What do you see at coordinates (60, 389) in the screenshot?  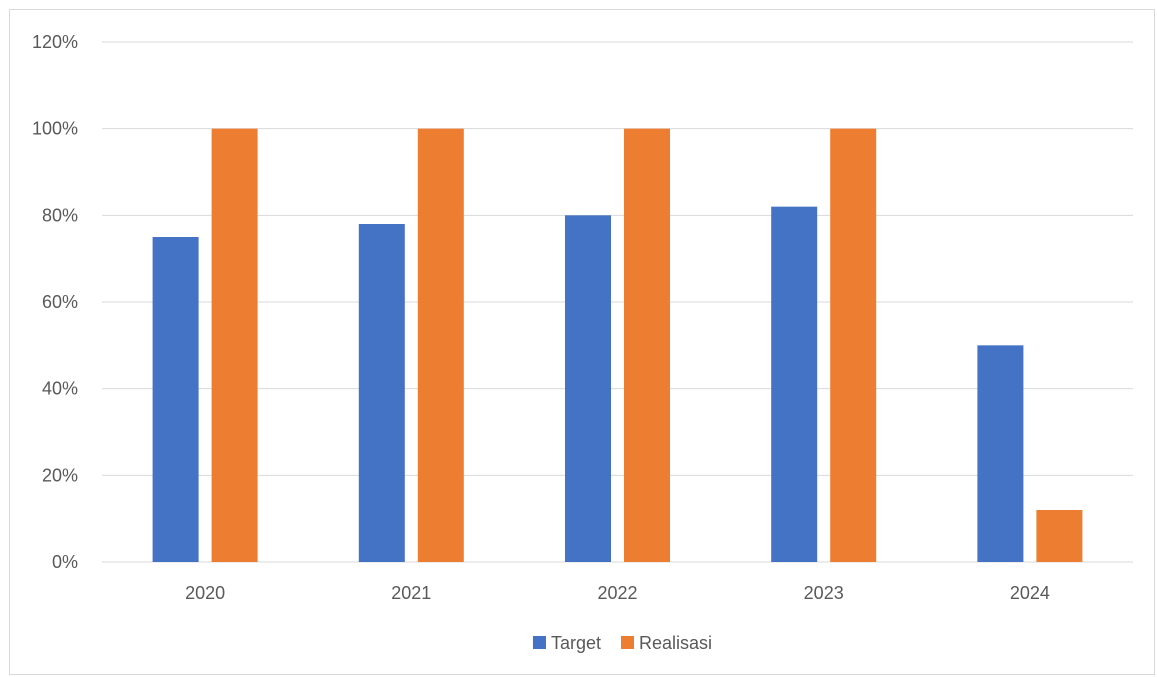 I see `y-tick-label-40: 40%` at bounding box center [60, 389].